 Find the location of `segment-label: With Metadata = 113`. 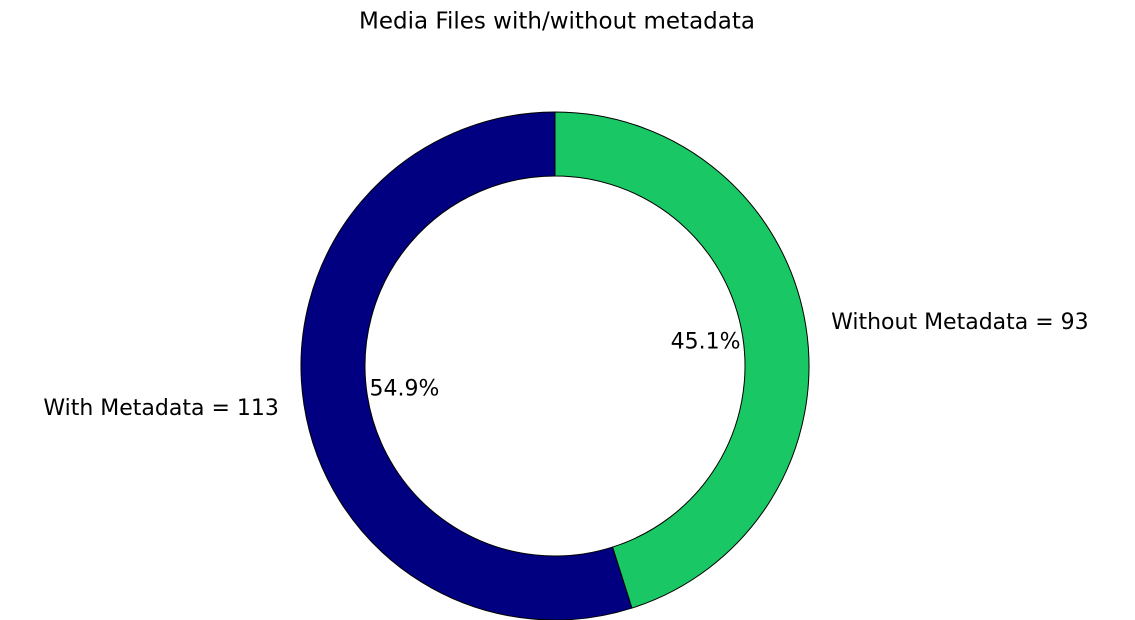

segment-label: With Metadata = 113 is located at coordinates (161, 408).